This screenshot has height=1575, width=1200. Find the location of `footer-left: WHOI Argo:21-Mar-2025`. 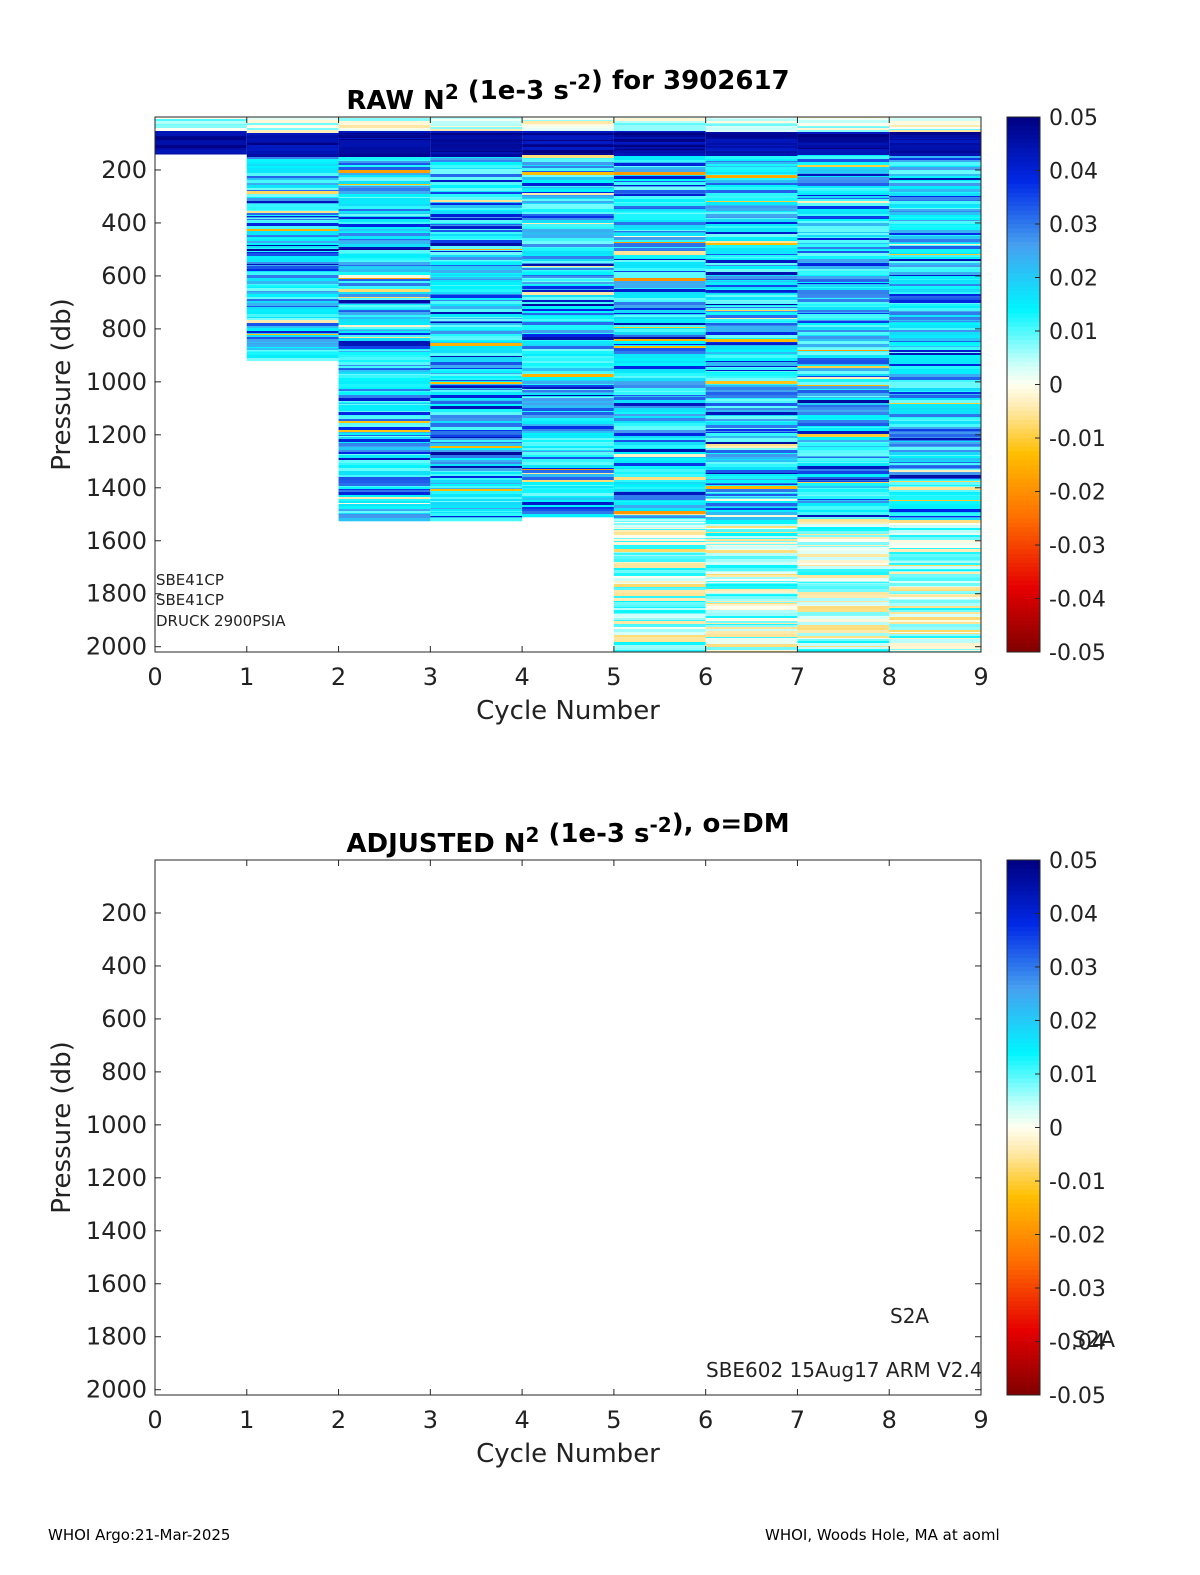

footer-left: WHOI Argo:21-Mar-2025 is located at coordinates (139, 1535).